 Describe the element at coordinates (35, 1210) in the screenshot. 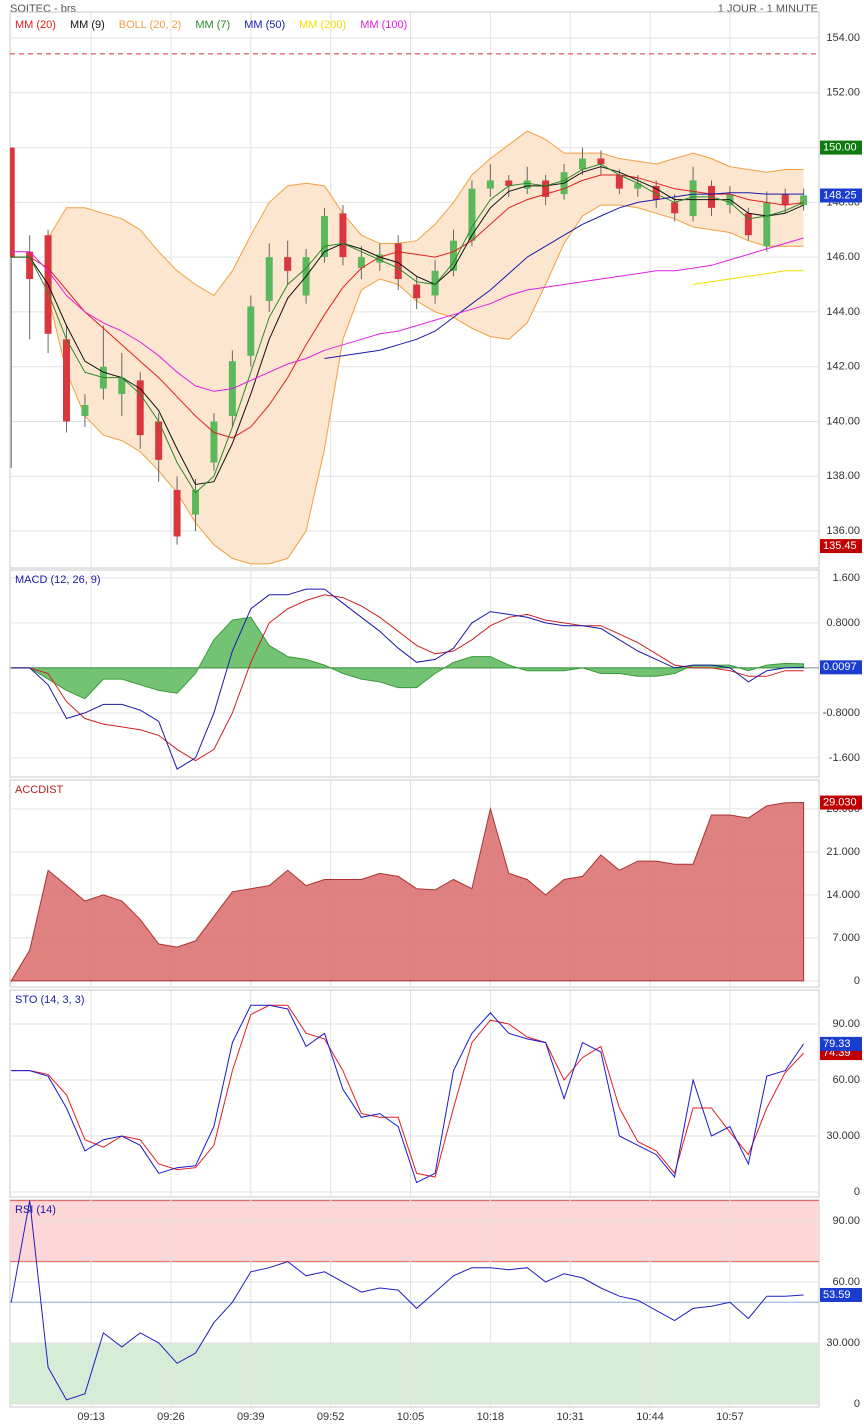

I see `pane-title: RSI (14)` at that location.